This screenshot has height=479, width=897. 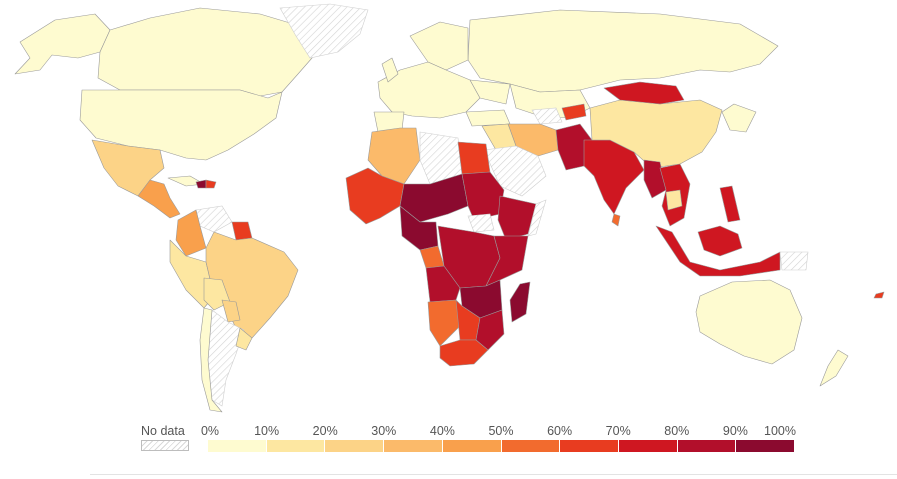 What do you see at coordinates (547, 116) in the screenshot?
I see `turkmenistan` at bounding box center [547, 116].